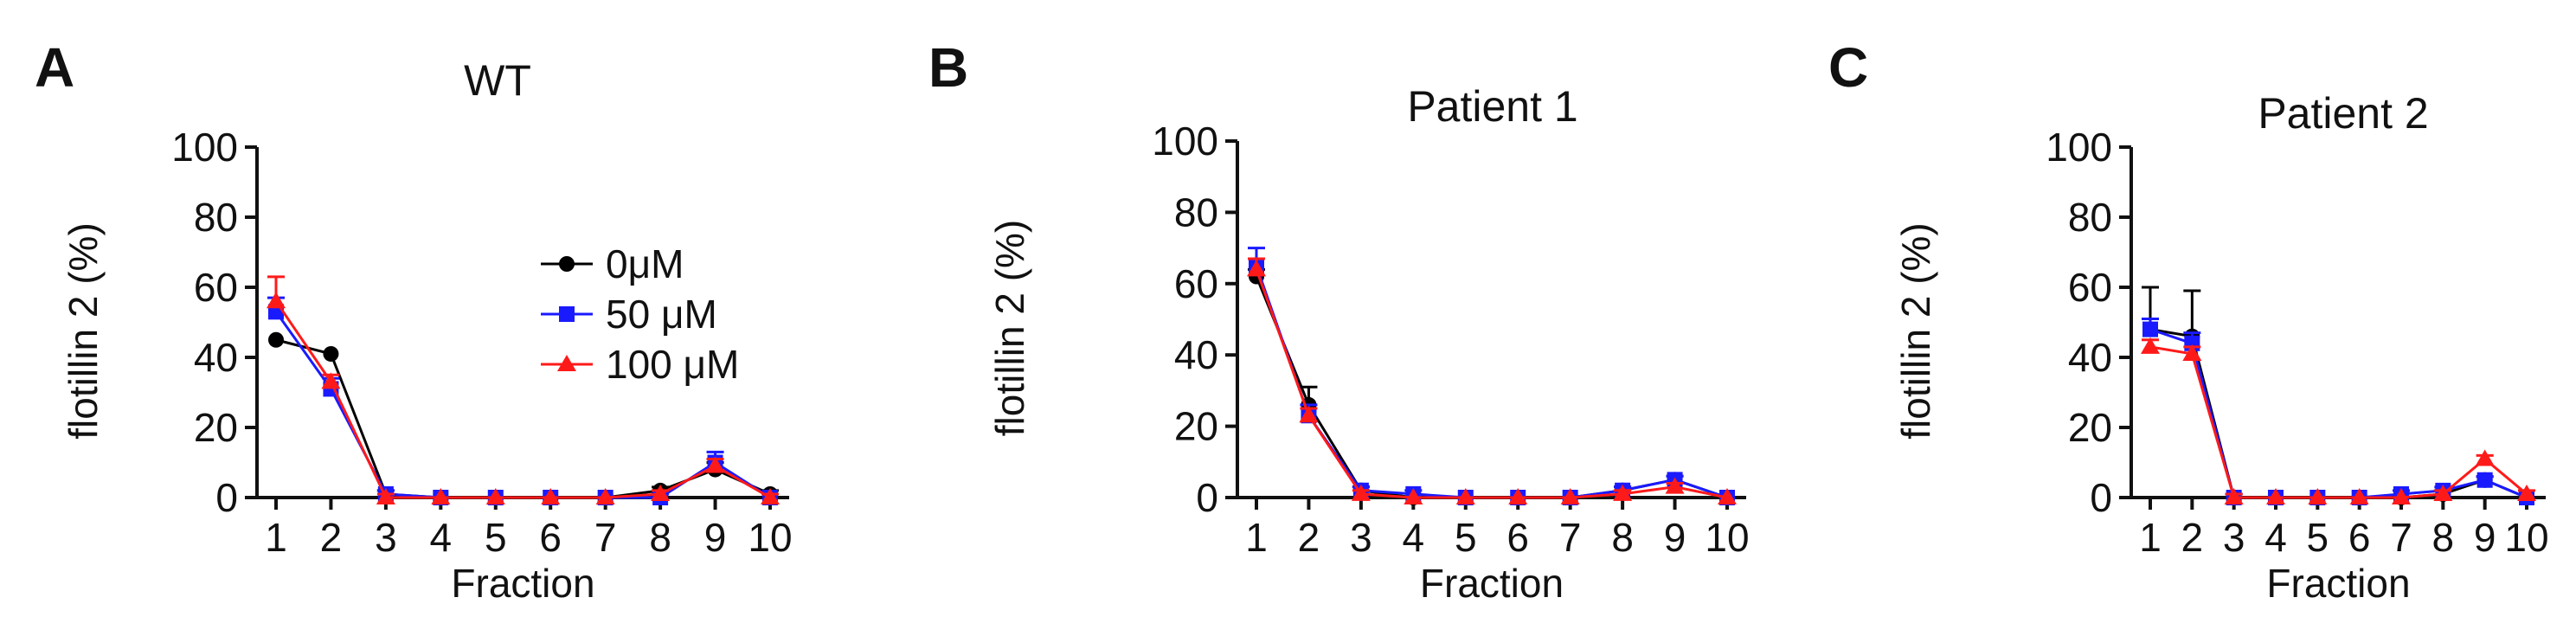 Image resolution: width=2576 pixels, height=636 pixels. Describe the element at coordinates (948, 67) in the screenshot. I see `panel-letter: B` at that location.